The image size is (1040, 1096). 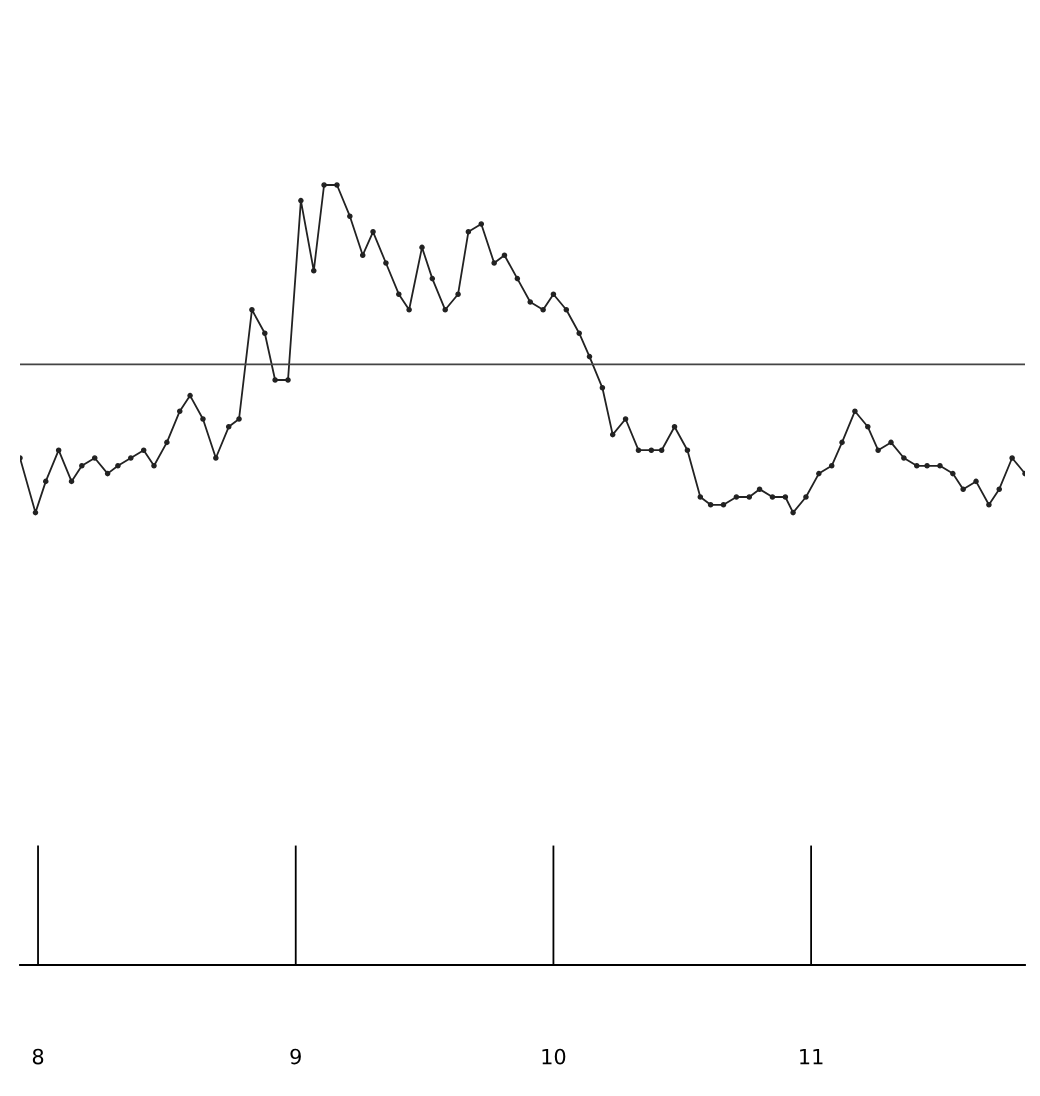 I want to click on x-tick-label: 11, so click(x=811, y=1056).